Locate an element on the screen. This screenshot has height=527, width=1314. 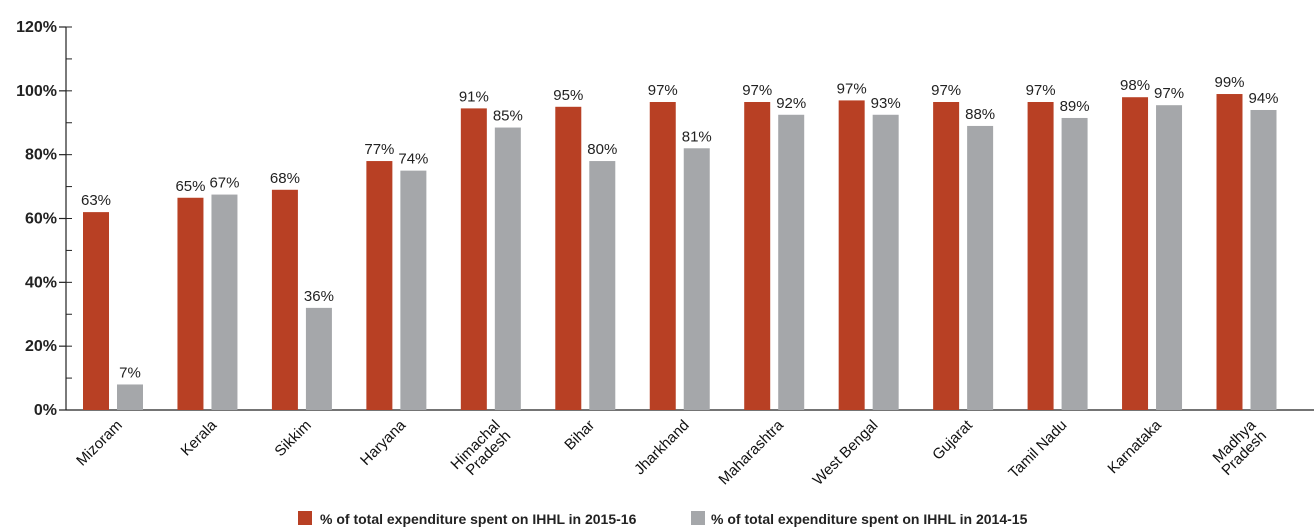
data-label: 98% is located at coordinates (1135, 85).